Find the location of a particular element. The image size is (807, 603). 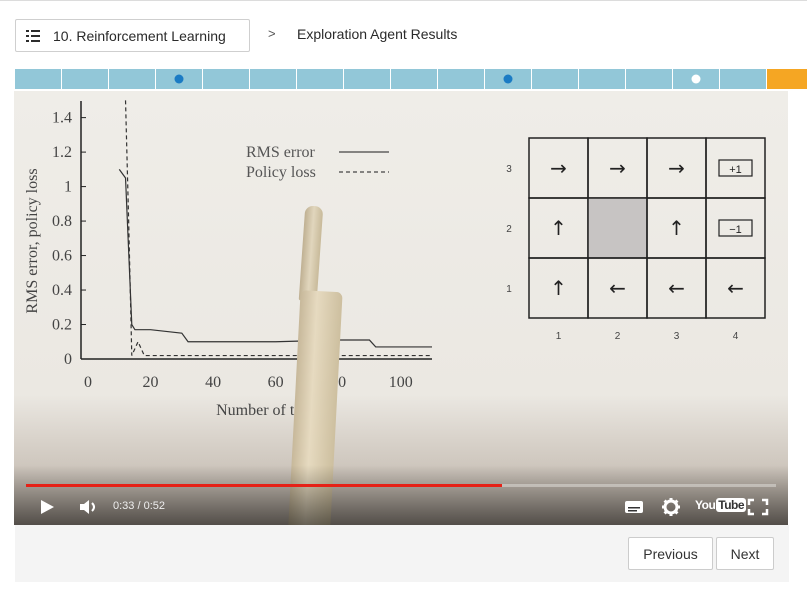

captions-icon is located at coordinates (634, 507).